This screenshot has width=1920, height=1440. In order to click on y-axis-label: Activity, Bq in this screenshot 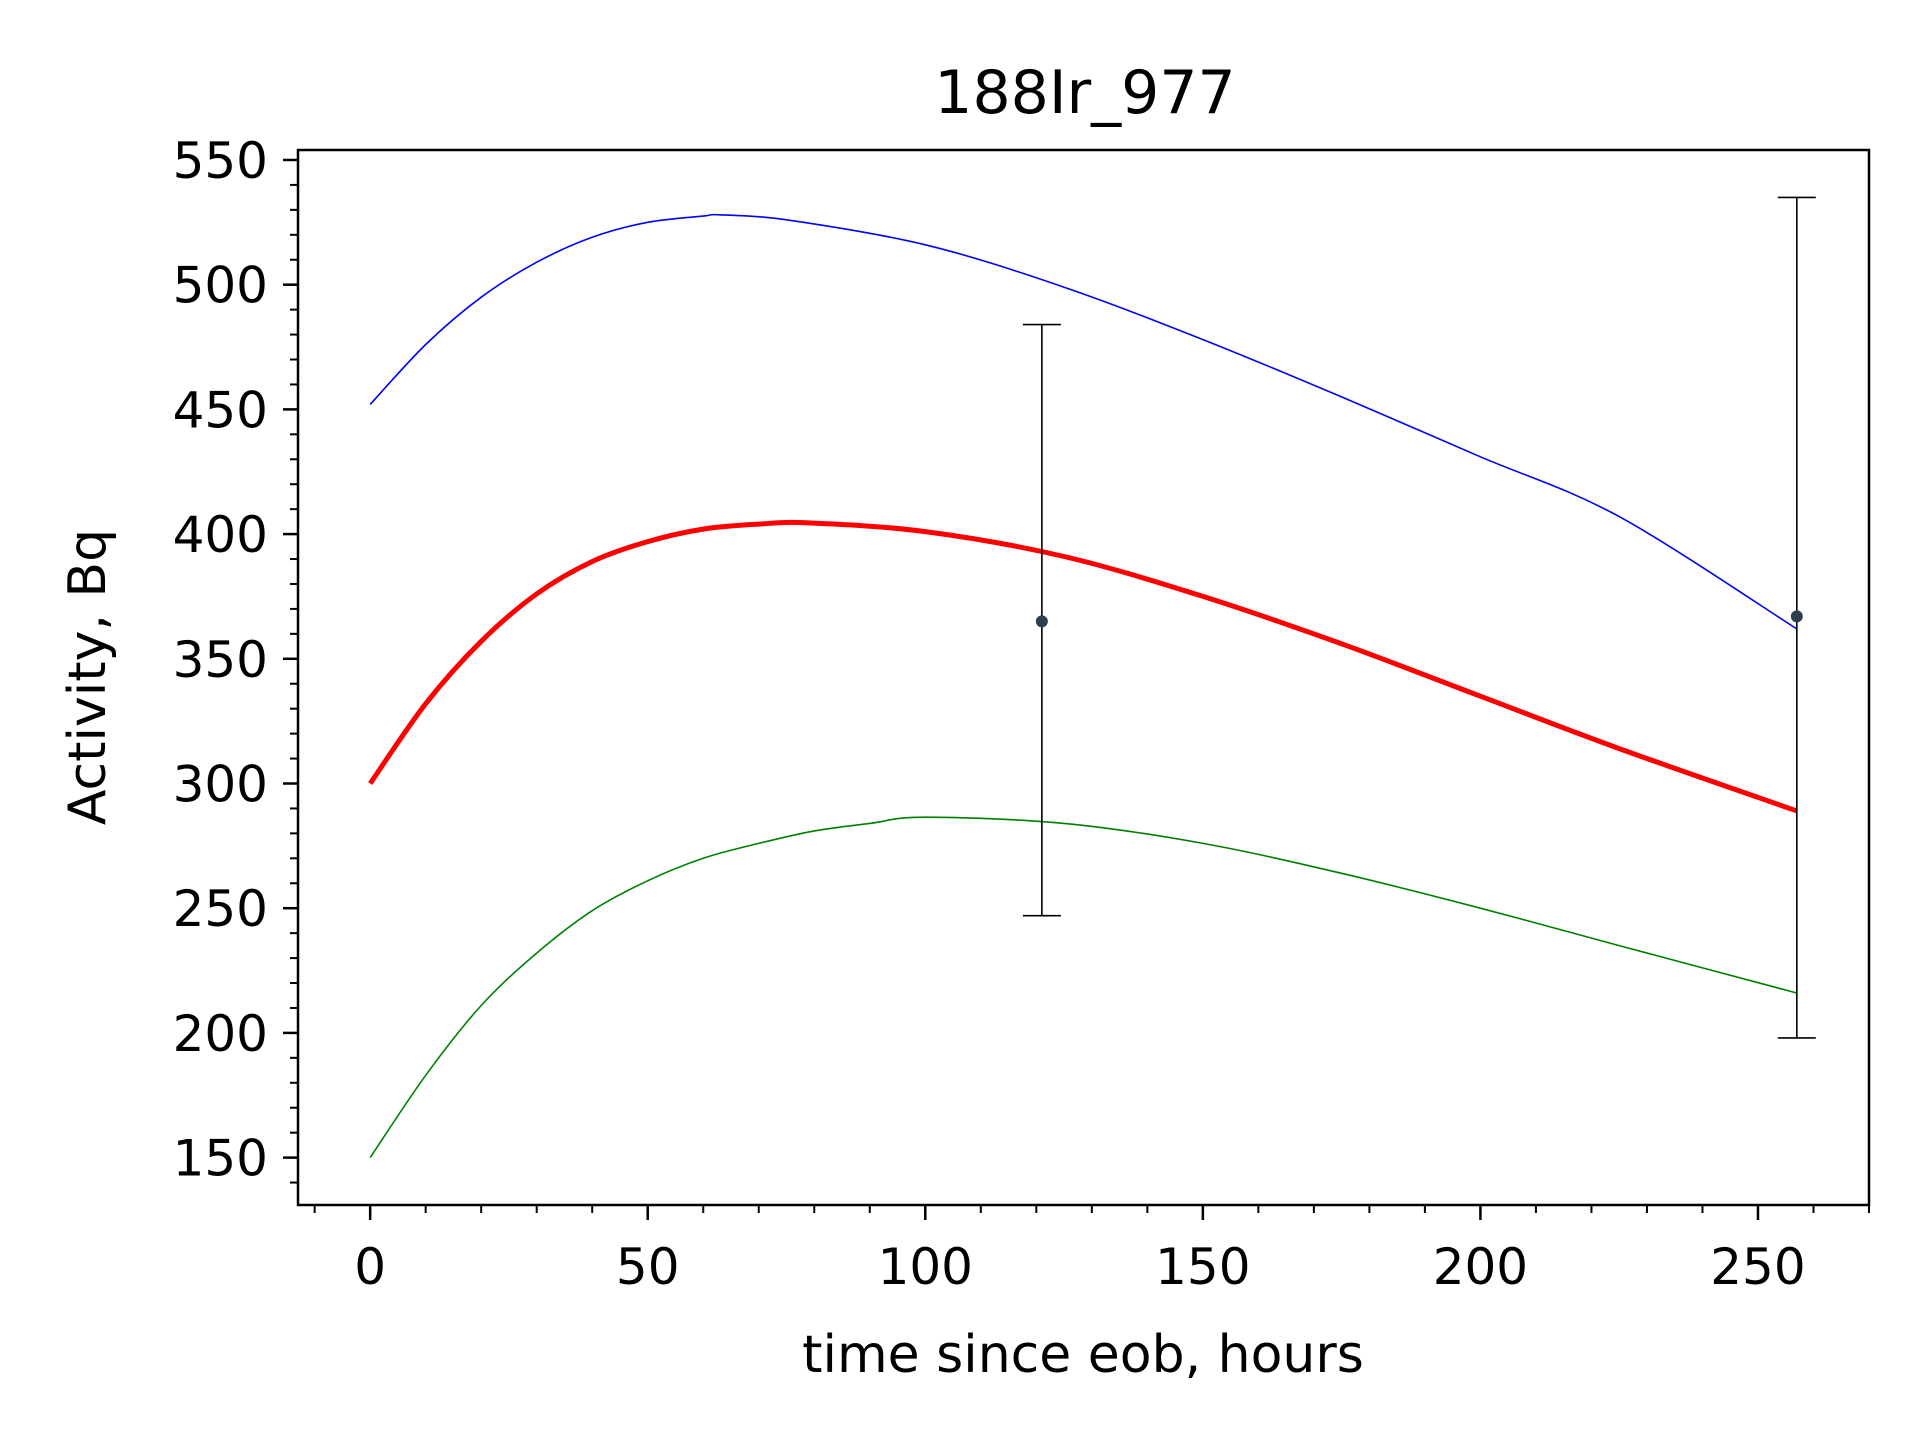, I will do `click(88, 677)`.